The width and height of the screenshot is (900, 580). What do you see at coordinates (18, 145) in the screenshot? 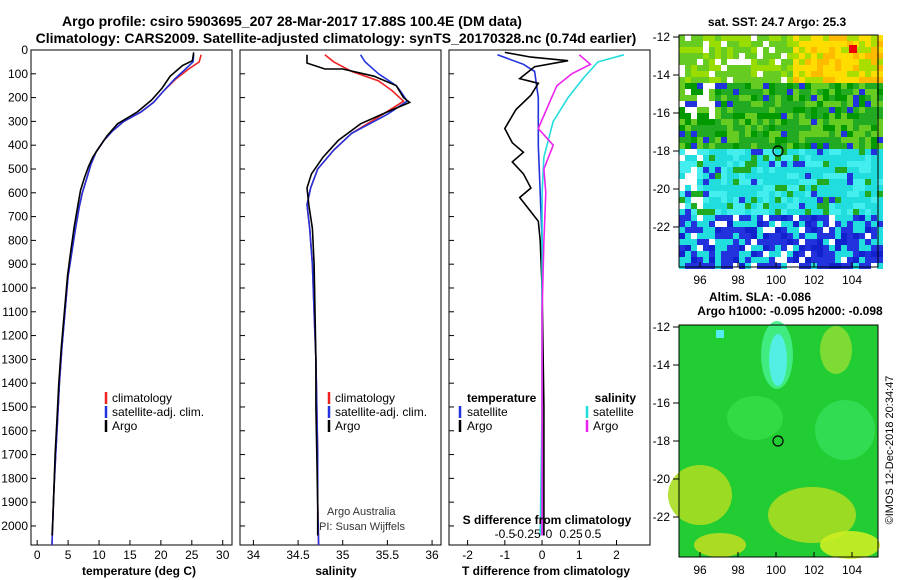
I see `depth-tick-label: 400` at bounding box center [18, 145].